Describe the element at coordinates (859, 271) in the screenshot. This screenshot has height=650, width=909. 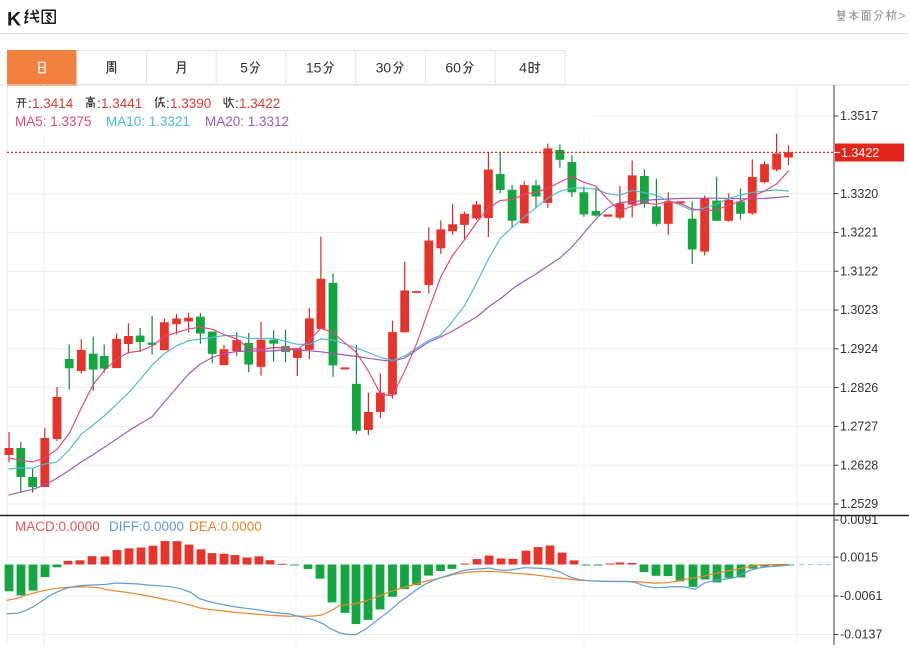
I see `svg-text: 1.3122` at that location.